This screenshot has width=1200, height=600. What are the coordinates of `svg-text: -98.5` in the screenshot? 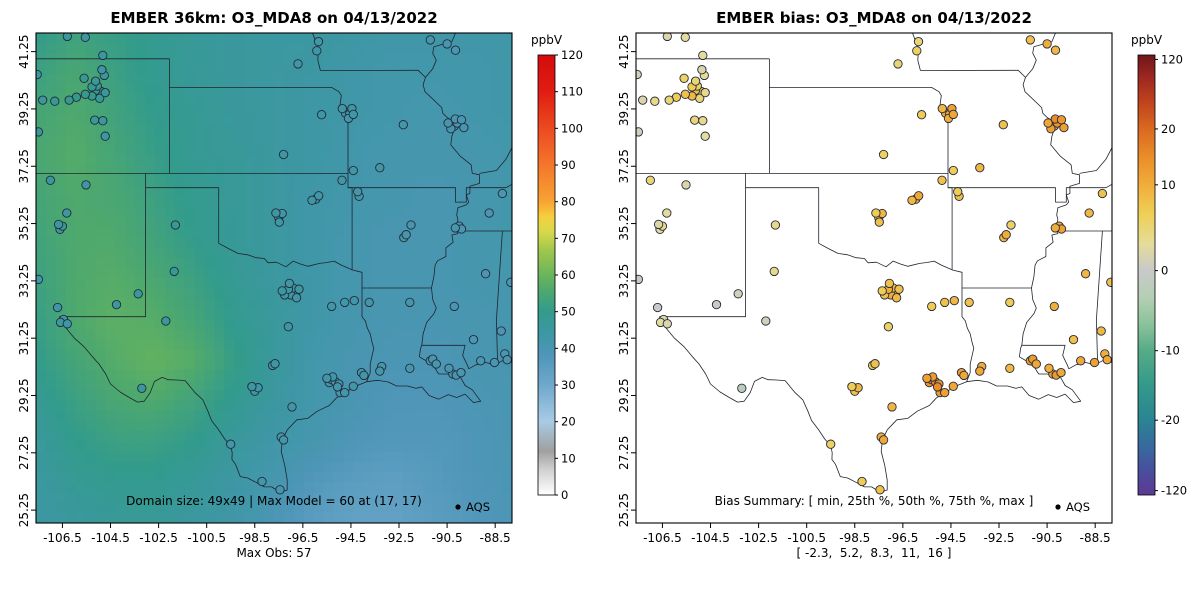 It's located at (854, 538).